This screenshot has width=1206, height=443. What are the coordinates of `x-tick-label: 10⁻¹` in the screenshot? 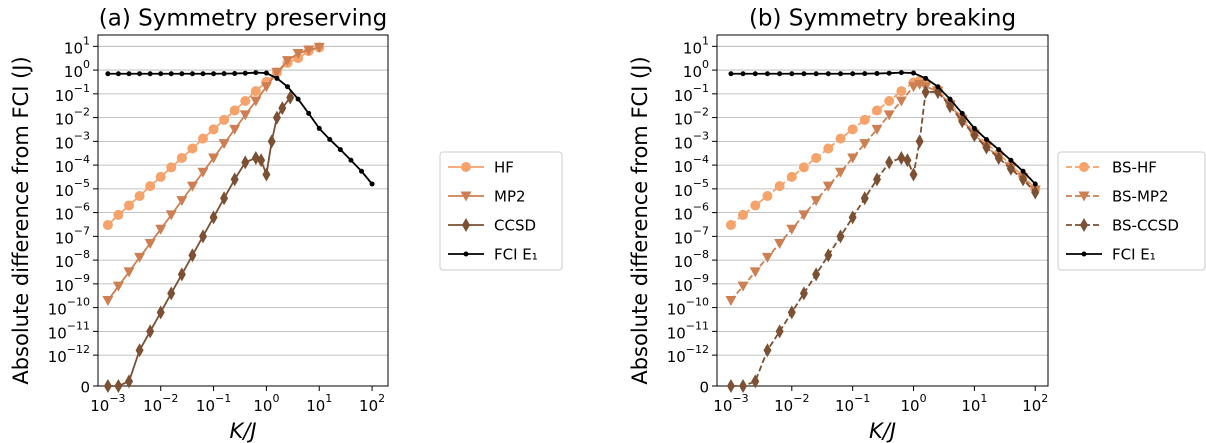 It's located at (213, 403).